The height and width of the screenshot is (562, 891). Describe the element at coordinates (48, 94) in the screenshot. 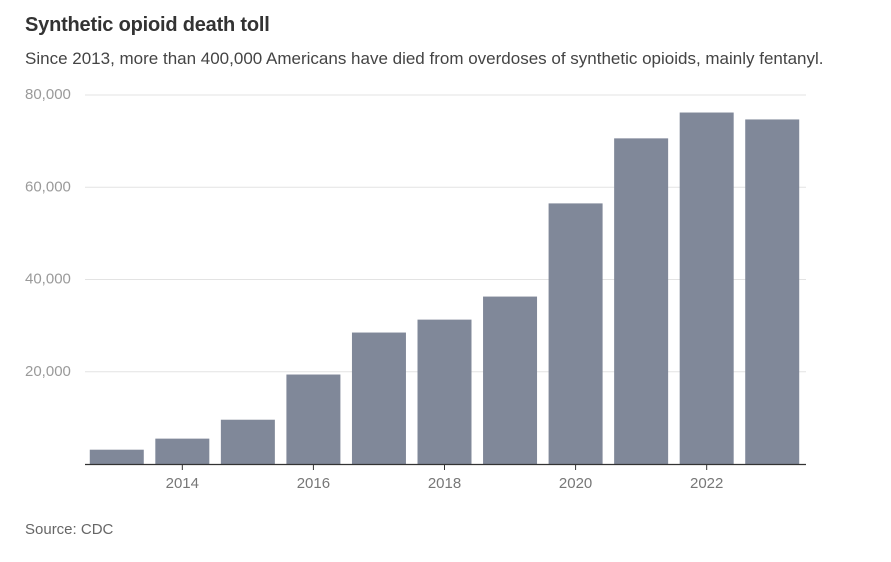

I see `y-tick-label: 80,000` at that location.